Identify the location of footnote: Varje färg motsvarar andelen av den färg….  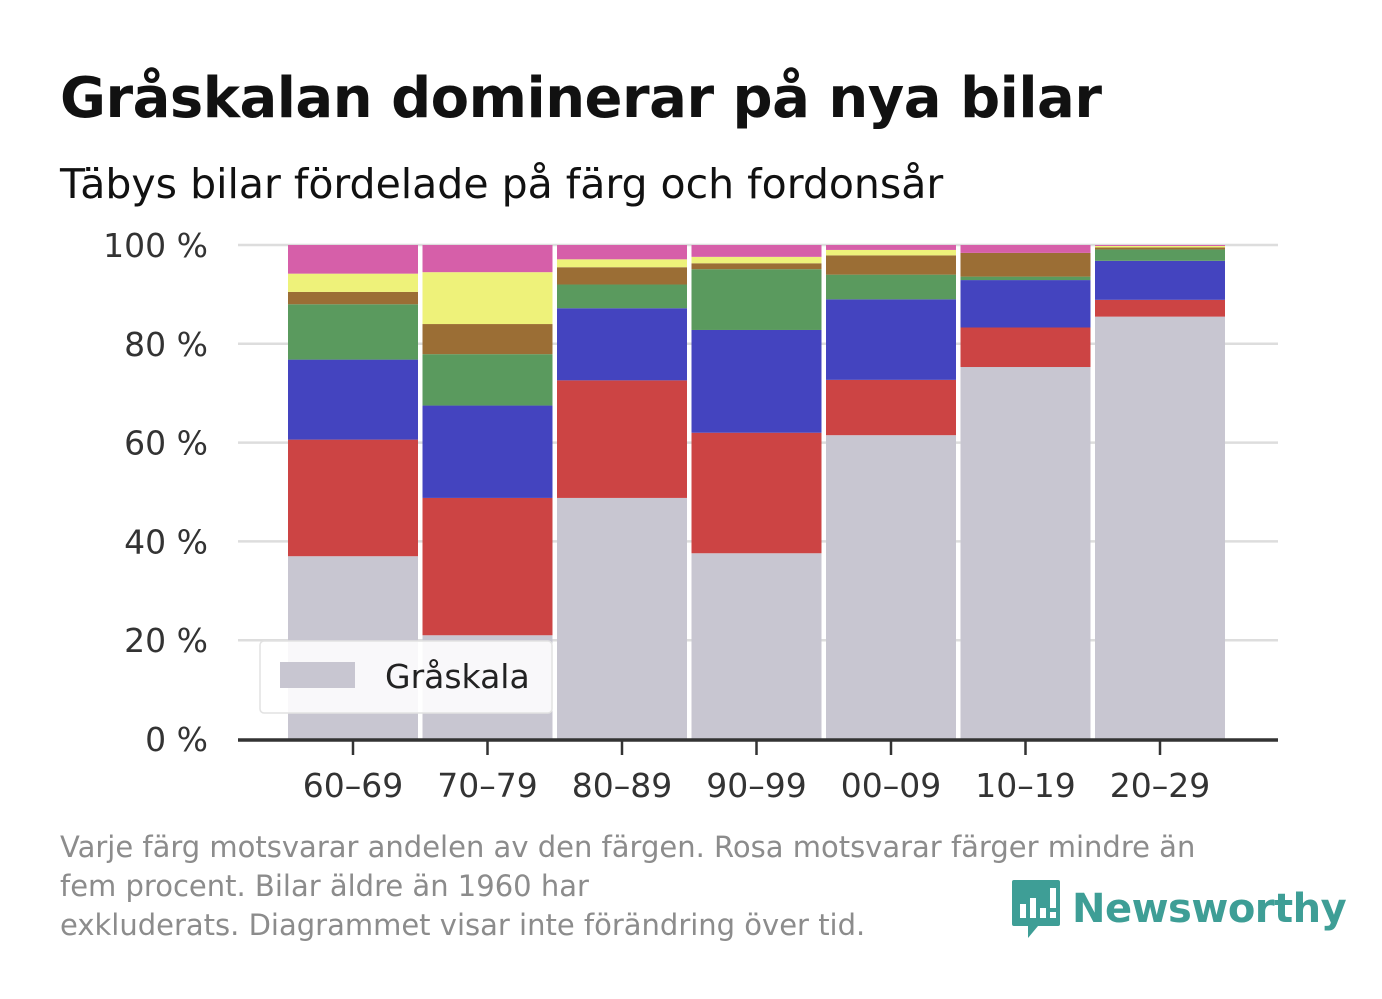
(680, 886).